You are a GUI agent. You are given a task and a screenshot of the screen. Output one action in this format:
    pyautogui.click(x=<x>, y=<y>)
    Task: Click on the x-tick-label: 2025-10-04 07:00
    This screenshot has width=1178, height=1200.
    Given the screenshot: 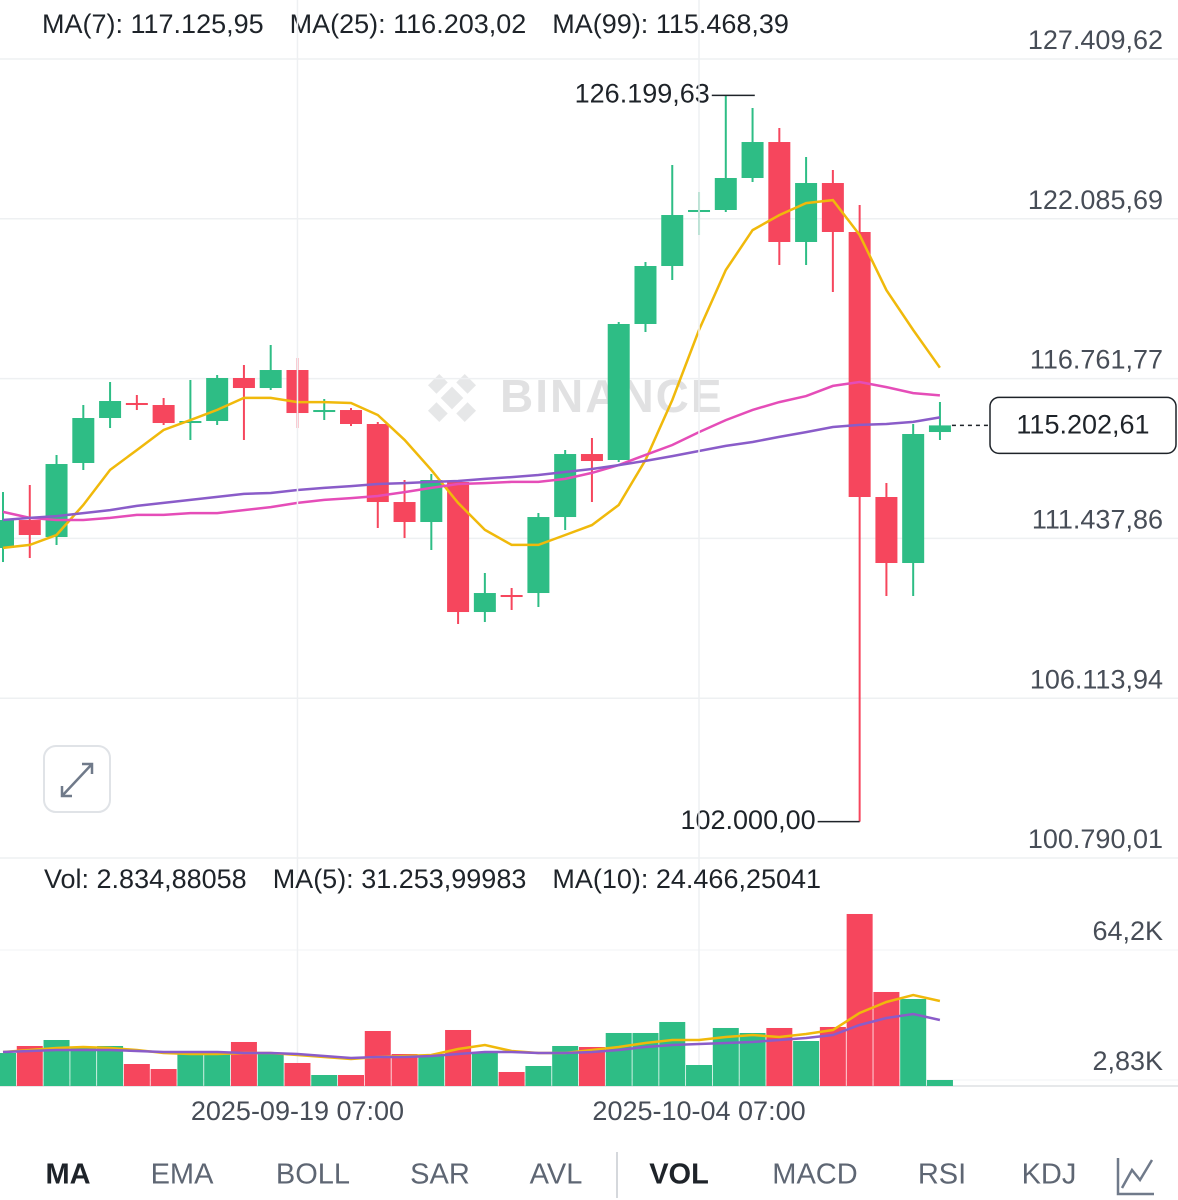 What is the action you would take?
    pyautogui.click(x=698, y=1111)
    